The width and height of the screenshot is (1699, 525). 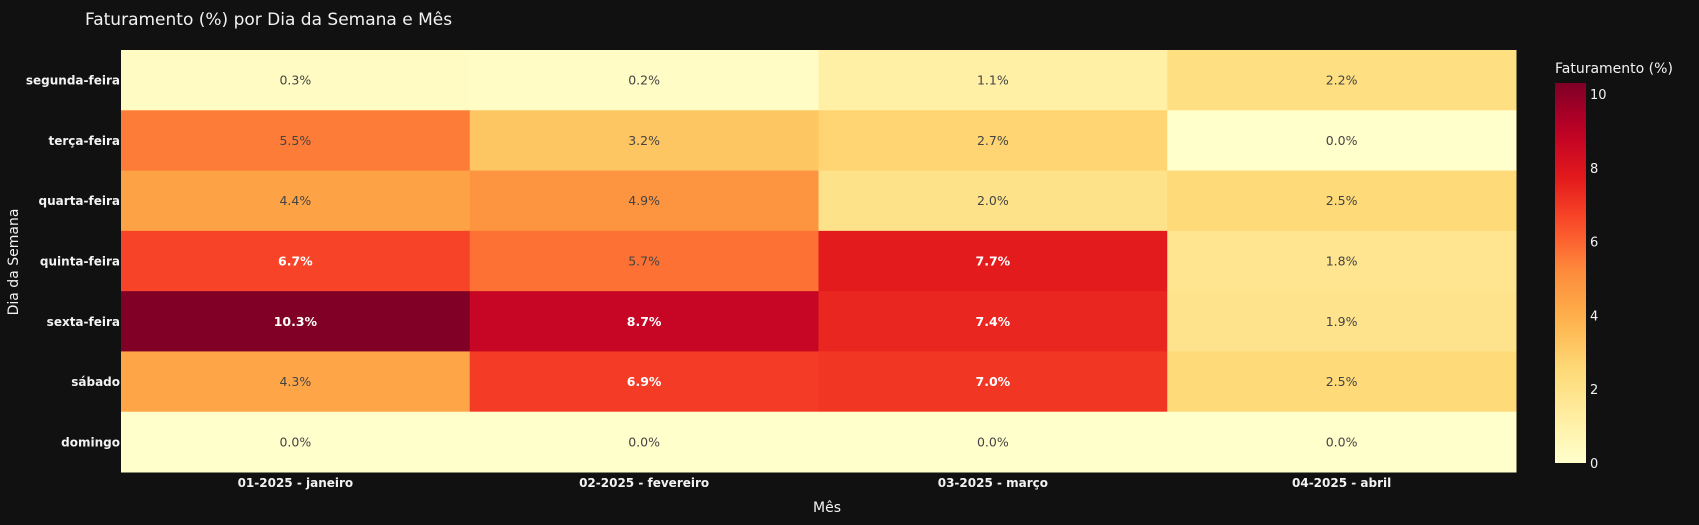 I want to click on cell-value-label: 1.1%, so click(x=993, y=80).